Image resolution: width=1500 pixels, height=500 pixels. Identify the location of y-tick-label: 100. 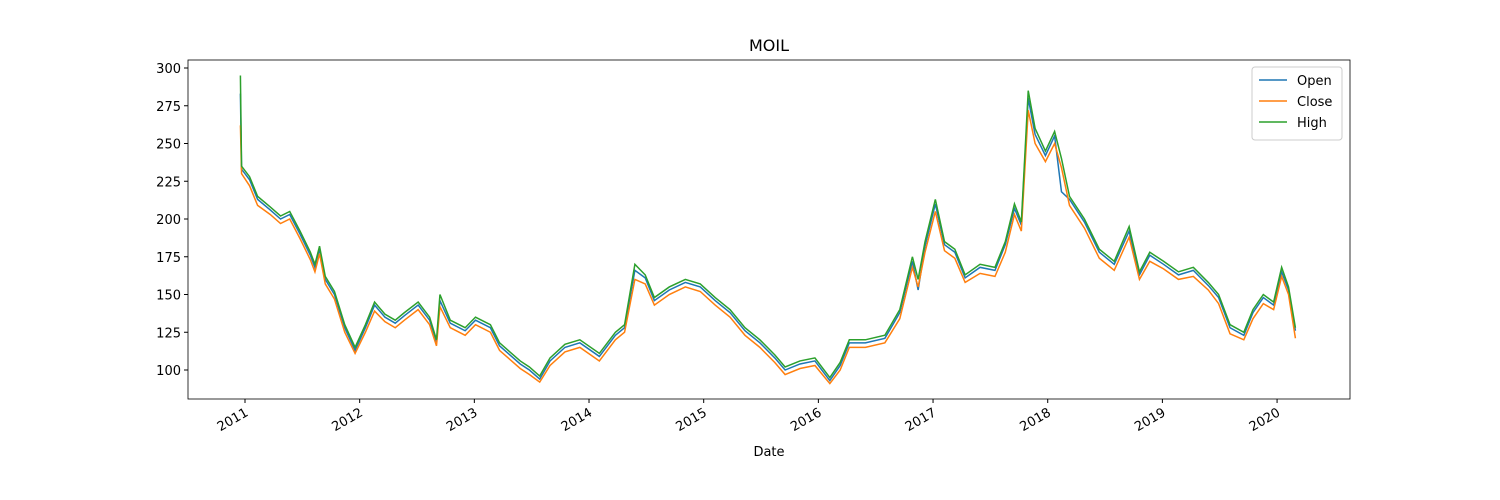
(168, 371).